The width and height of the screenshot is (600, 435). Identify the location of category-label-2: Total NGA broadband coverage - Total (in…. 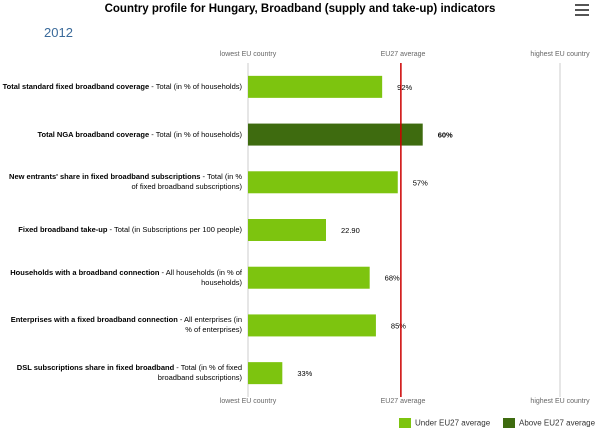
(122, 135).